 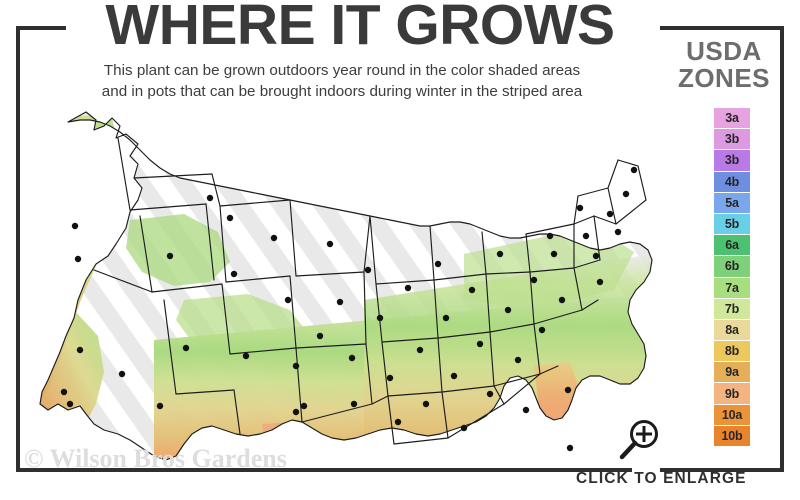 What do you see at coordinates (732, 394) in the screenshot?
I see `legend-zone-9b-13: 9b` at bounding box center [732, 394].